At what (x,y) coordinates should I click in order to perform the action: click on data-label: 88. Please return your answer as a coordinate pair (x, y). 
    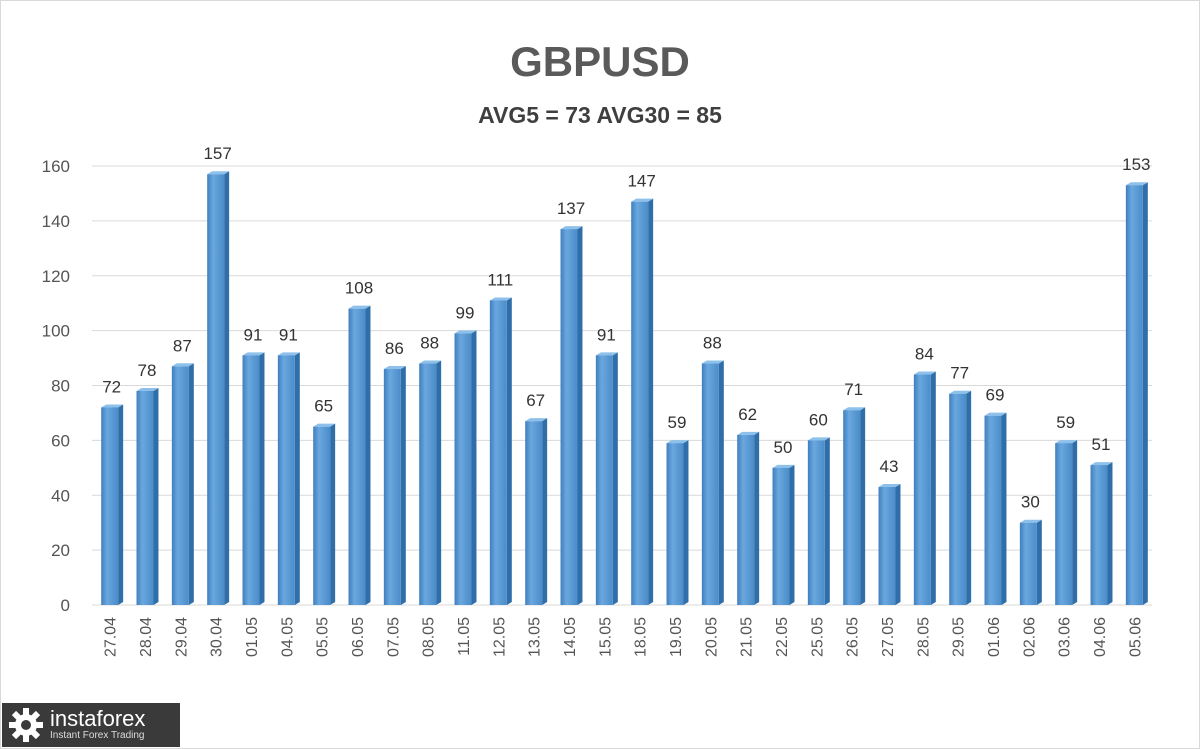
    Looking at the image, I should click on (429, 343).